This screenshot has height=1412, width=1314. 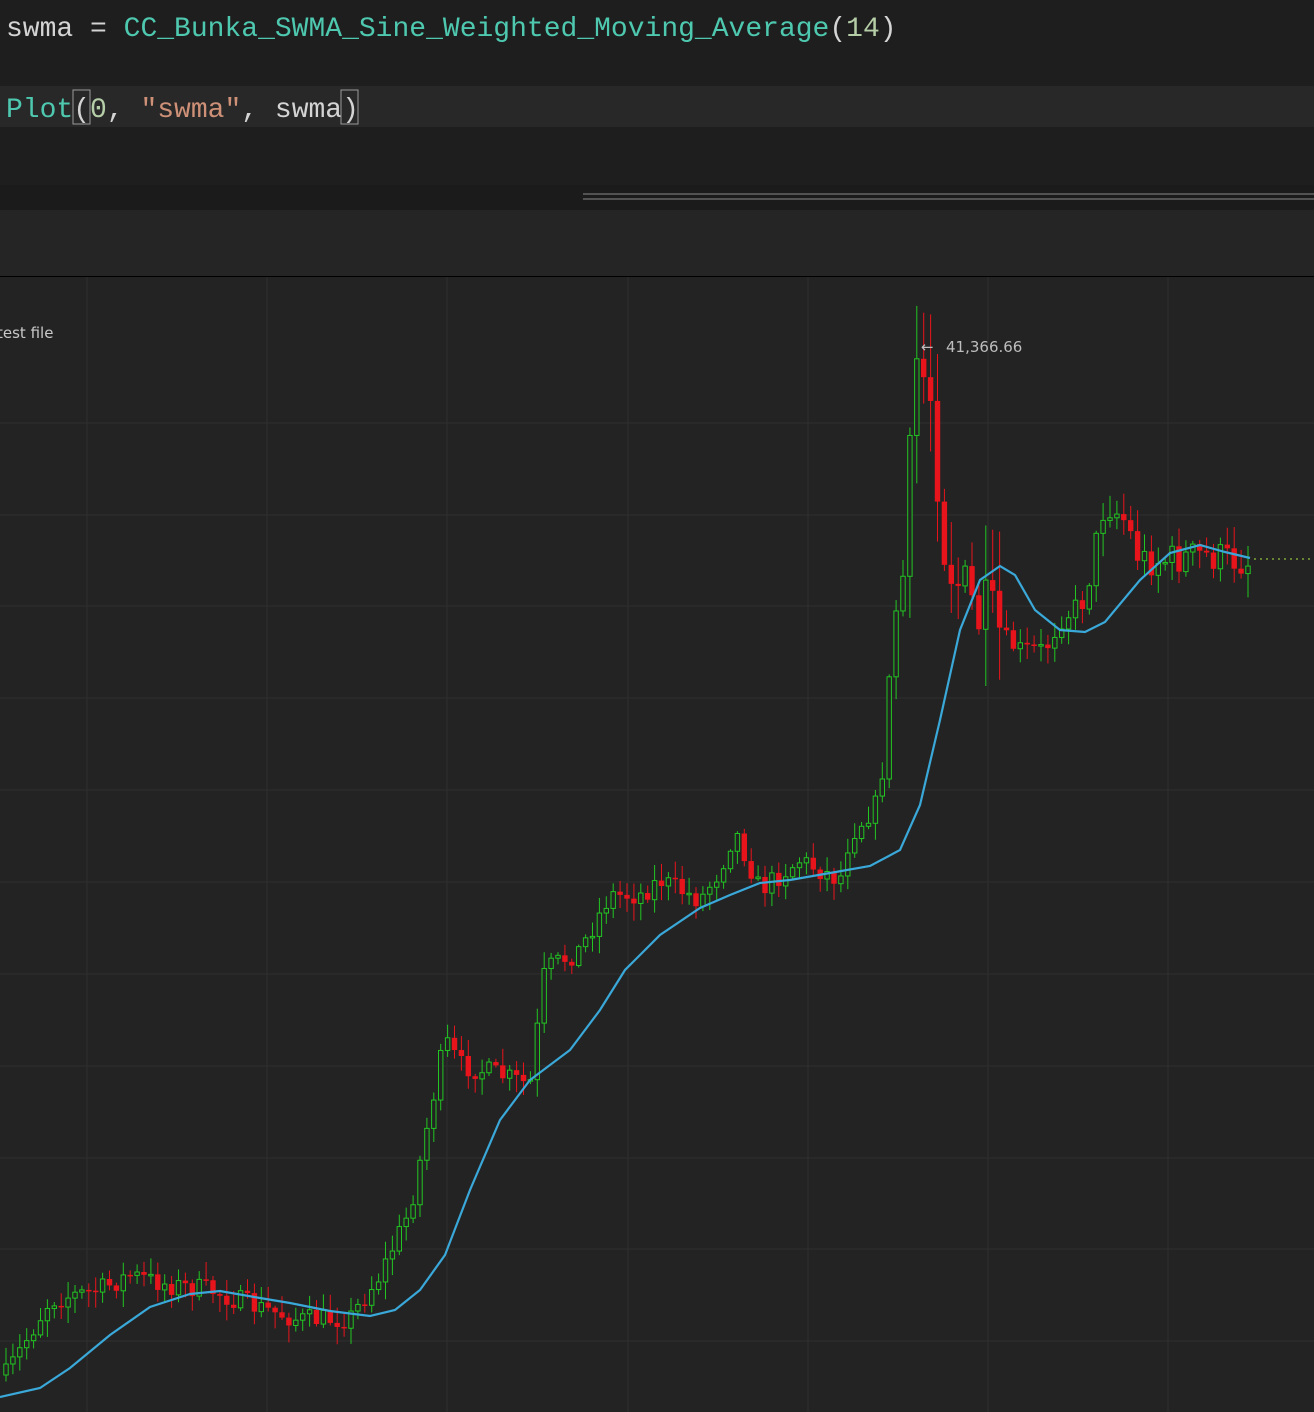 I want to click on code-token: swma, so click(x=308, y=110).